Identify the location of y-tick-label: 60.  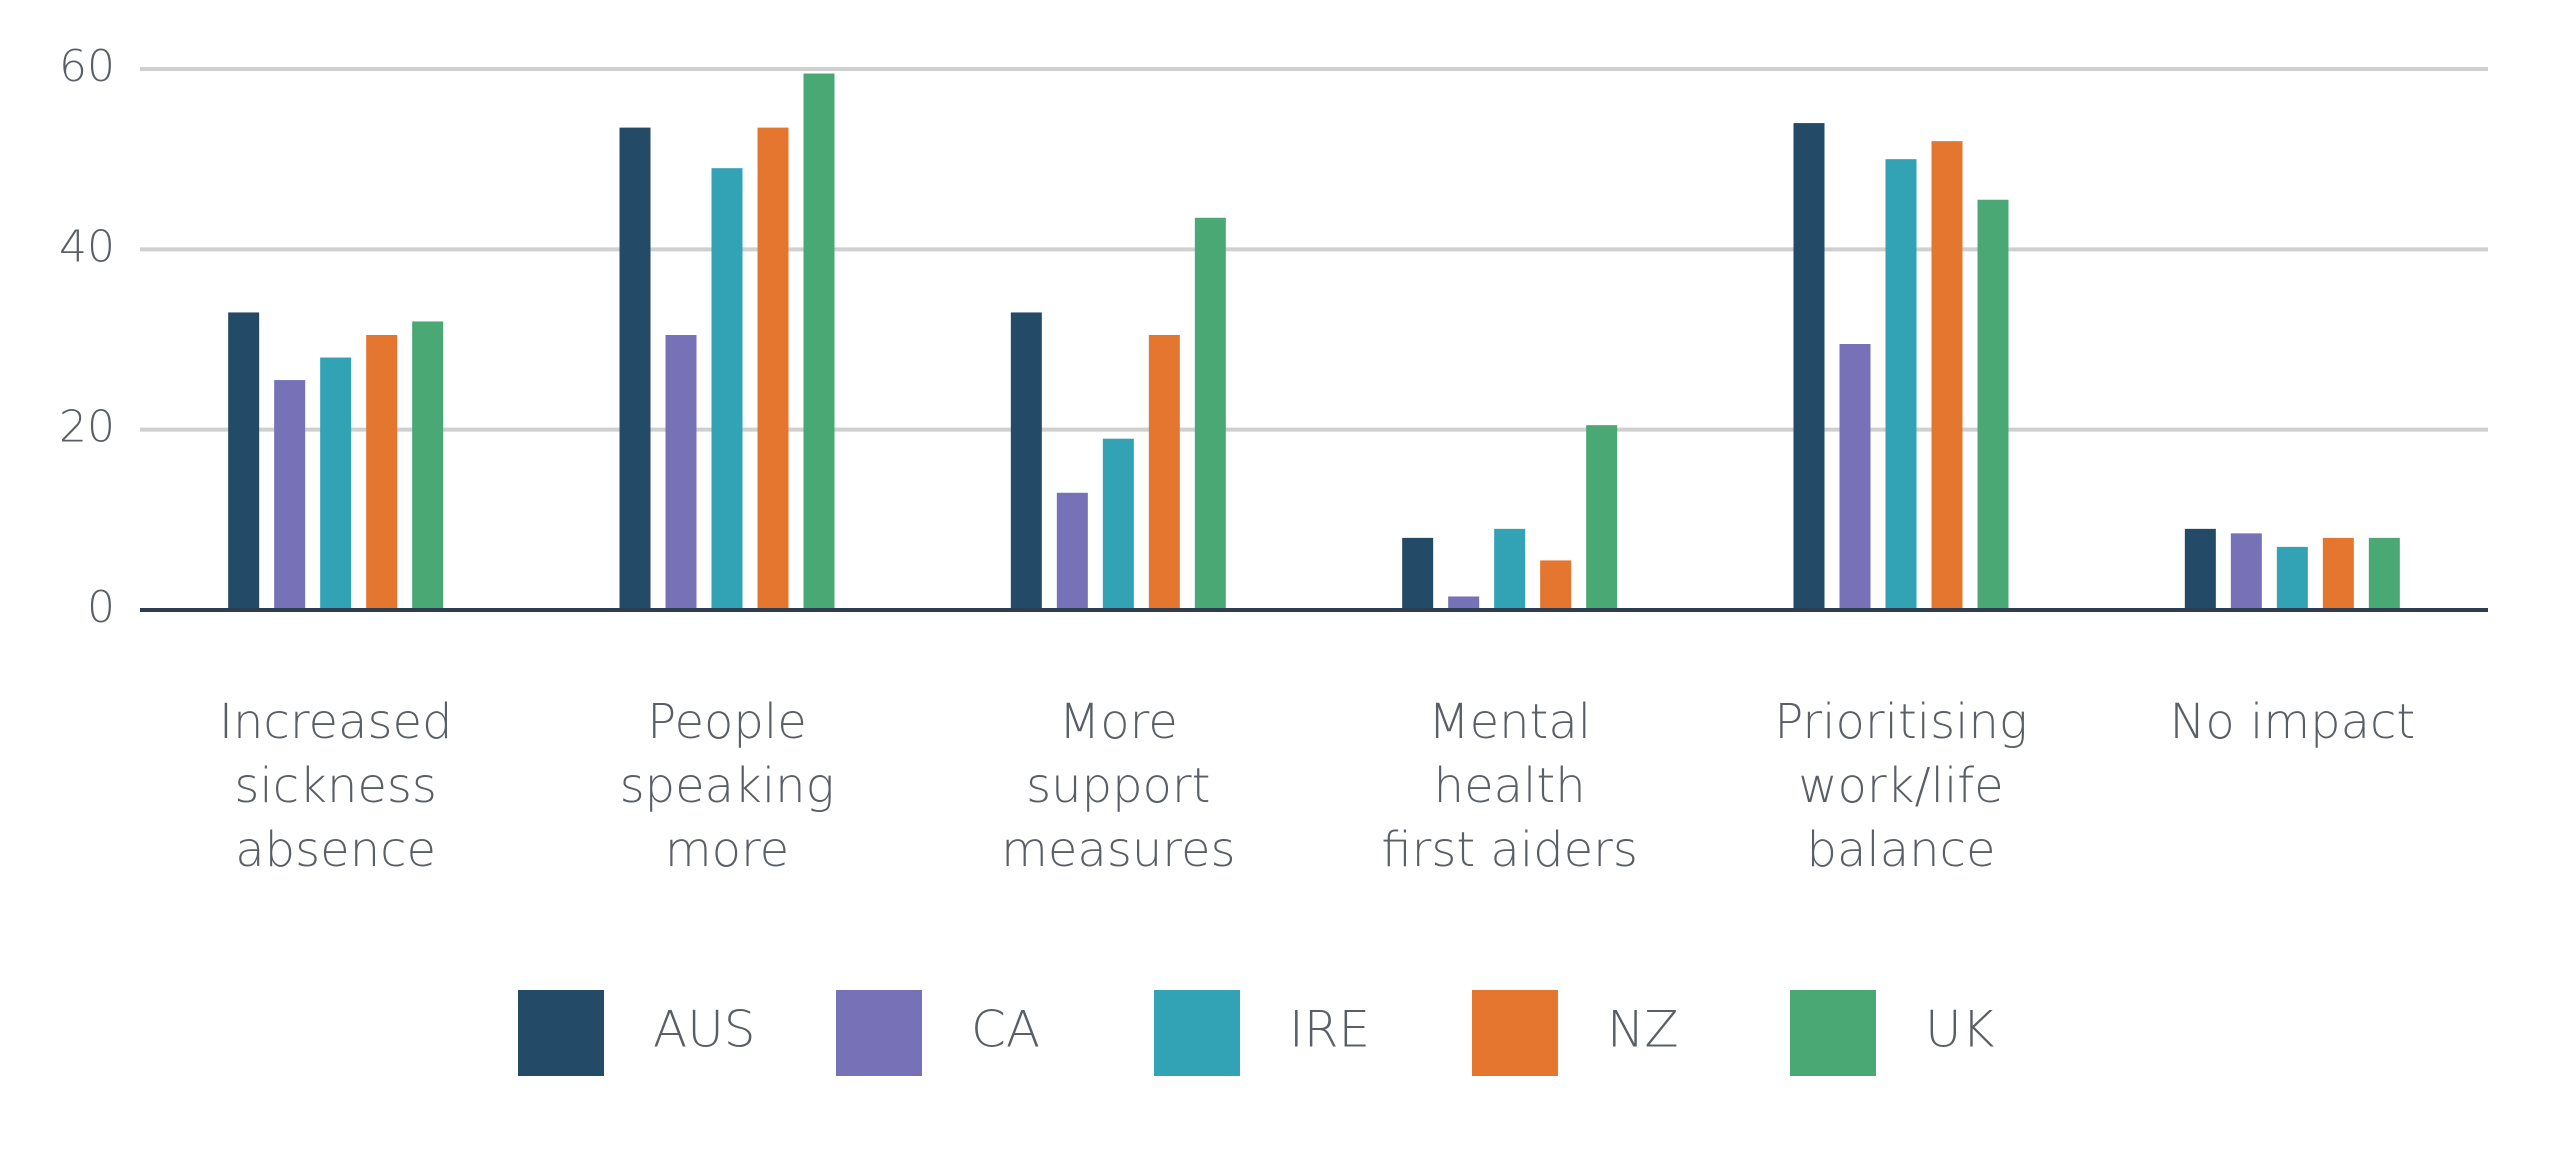
(87, 66).